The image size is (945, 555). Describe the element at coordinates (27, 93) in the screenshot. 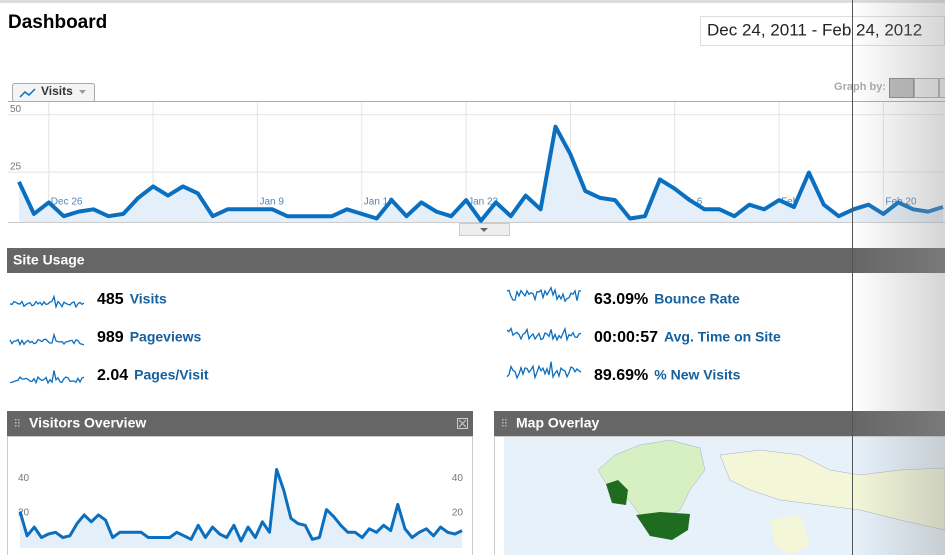

I see `tab-icon` at that location.